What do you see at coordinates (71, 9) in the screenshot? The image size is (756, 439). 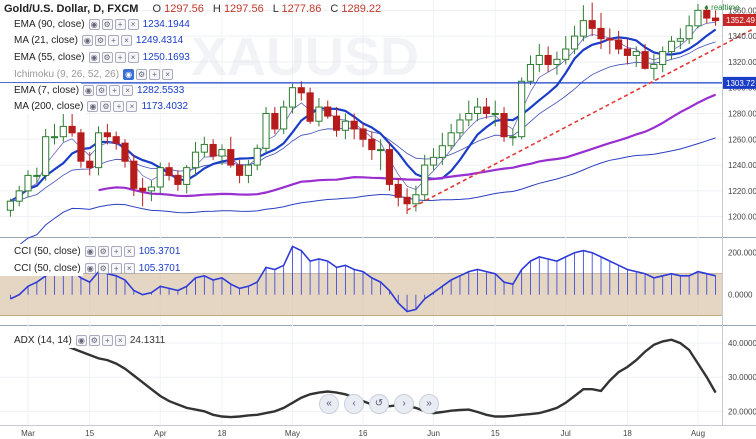 I see `symbol-title: Gold/U.S. Dollar, D, FXCM` at bounding box center [71, 9].